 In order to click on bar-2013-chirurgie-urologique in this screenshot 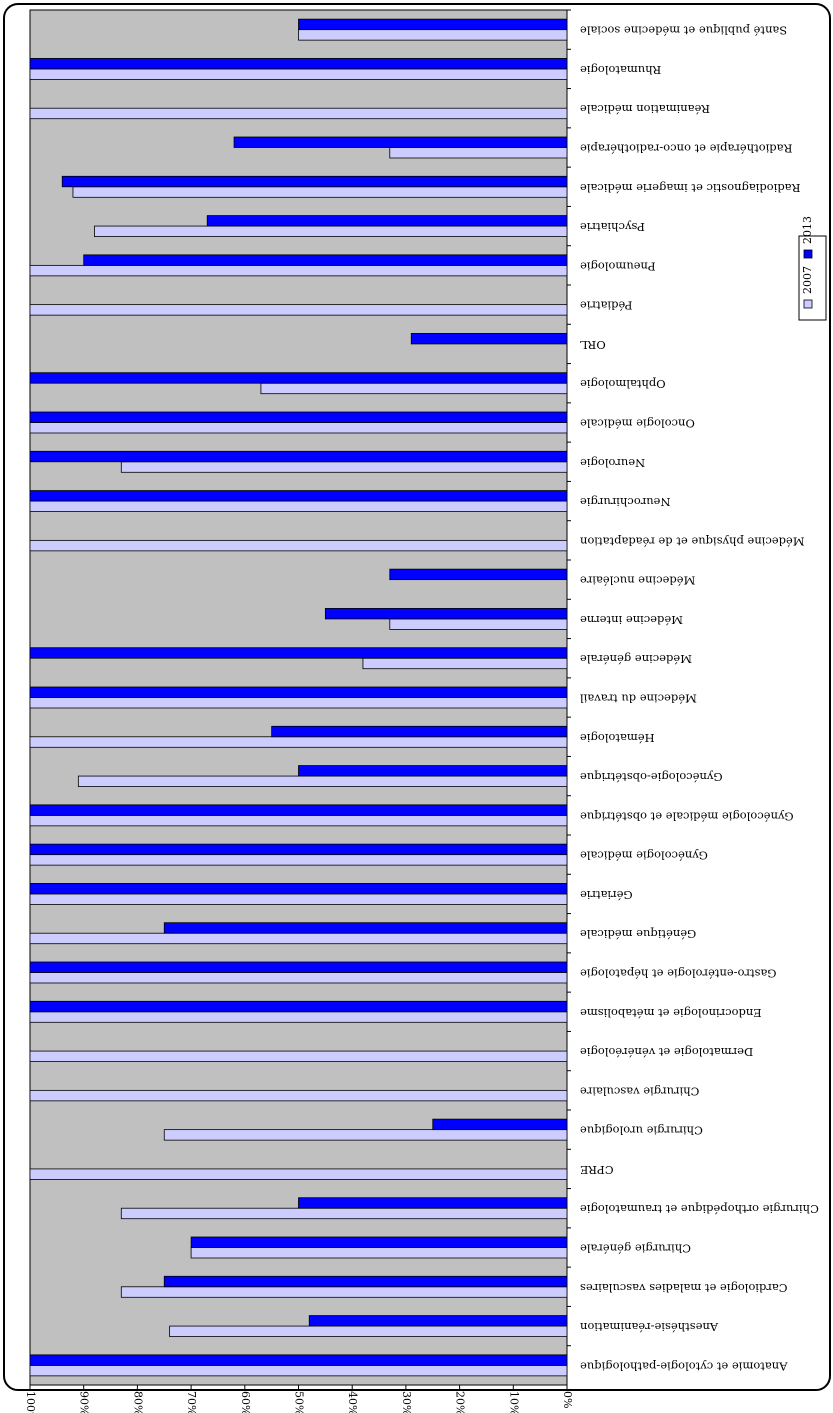, I will do `click(500, 1124)`.